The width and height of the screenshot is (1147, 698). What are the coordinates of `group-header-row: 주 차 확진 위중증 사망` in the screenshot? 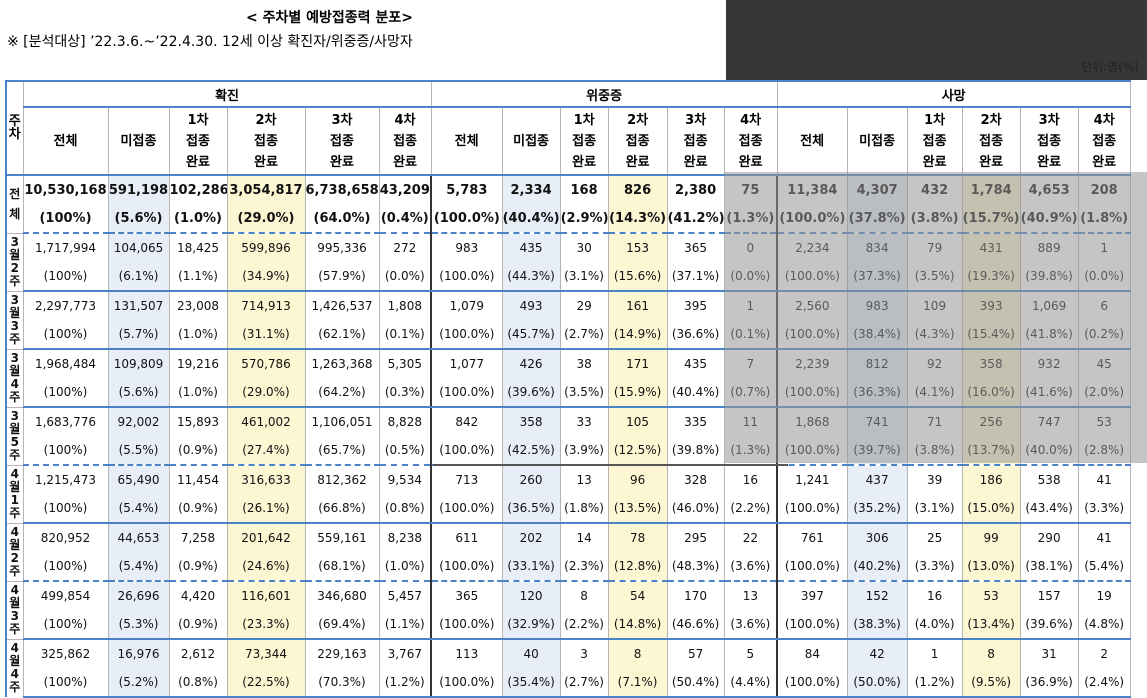 It's located at (568, 128).